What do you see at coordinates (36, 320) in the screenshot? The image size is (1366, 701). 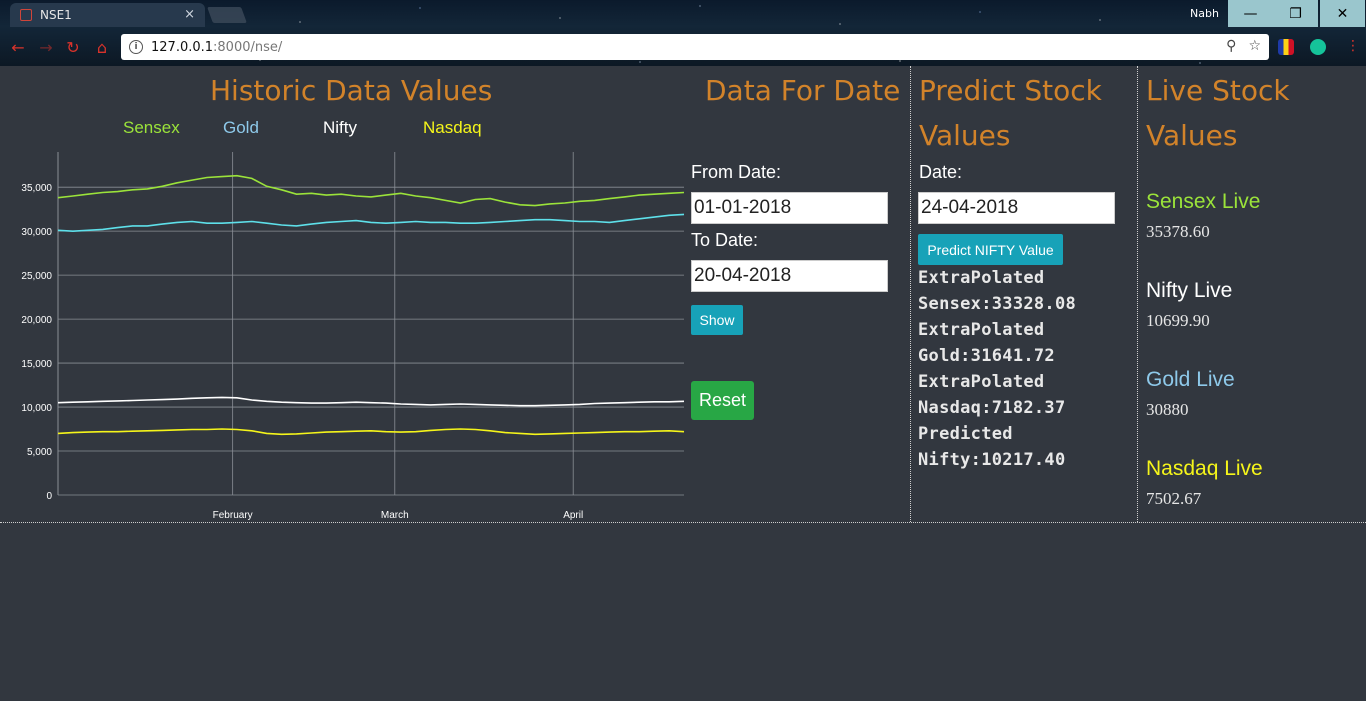 I see `y-tick-label: 20,000` at bounding box center [36, 320].